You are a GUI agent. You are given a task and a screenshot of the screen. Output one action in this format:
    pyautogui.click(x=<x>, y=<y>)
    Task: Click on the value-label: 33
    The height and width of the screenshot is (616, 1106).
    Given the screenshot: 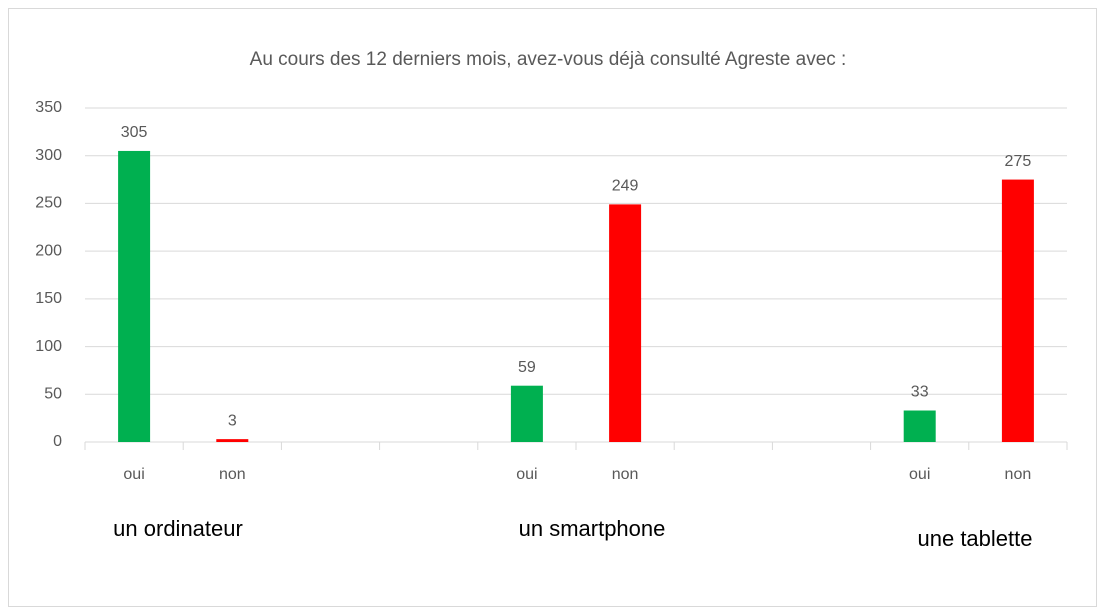 What is the action you would take?
    pyautogui.click(x=920, y=392)
    